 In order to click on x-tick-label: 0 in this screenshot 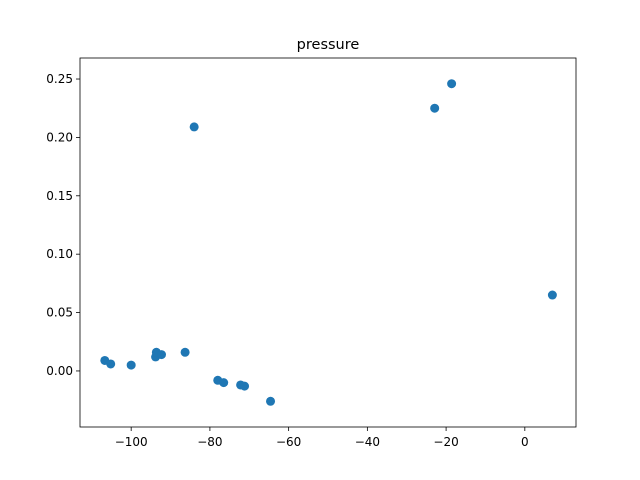, I will do `click(525, 442)`.